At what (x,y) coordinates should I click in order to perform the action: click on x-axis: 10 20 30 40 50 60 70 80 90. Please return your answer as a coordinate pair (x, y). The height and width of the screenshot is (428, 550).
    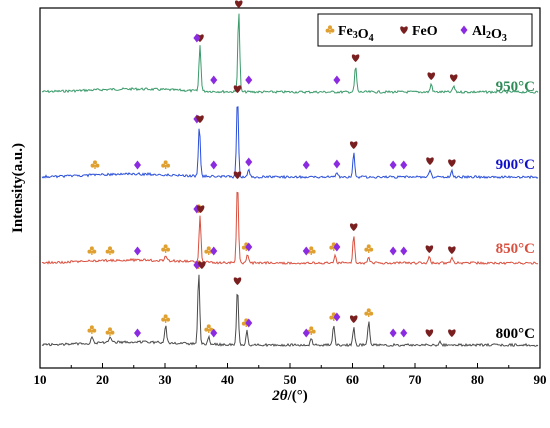
    Looking at the image, I should click on (290, 375).